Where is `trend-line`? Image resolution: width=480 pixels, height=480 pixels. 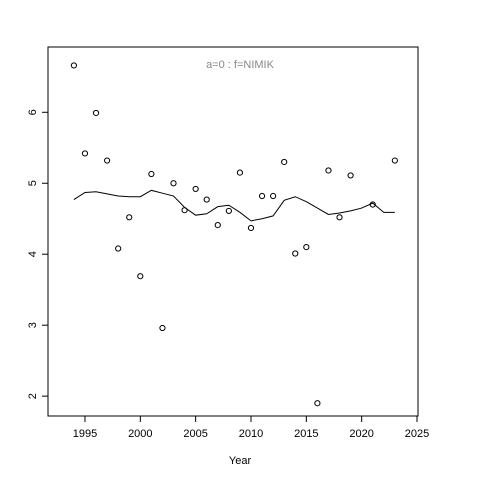
trend-line is located at coordinates (234, 205).